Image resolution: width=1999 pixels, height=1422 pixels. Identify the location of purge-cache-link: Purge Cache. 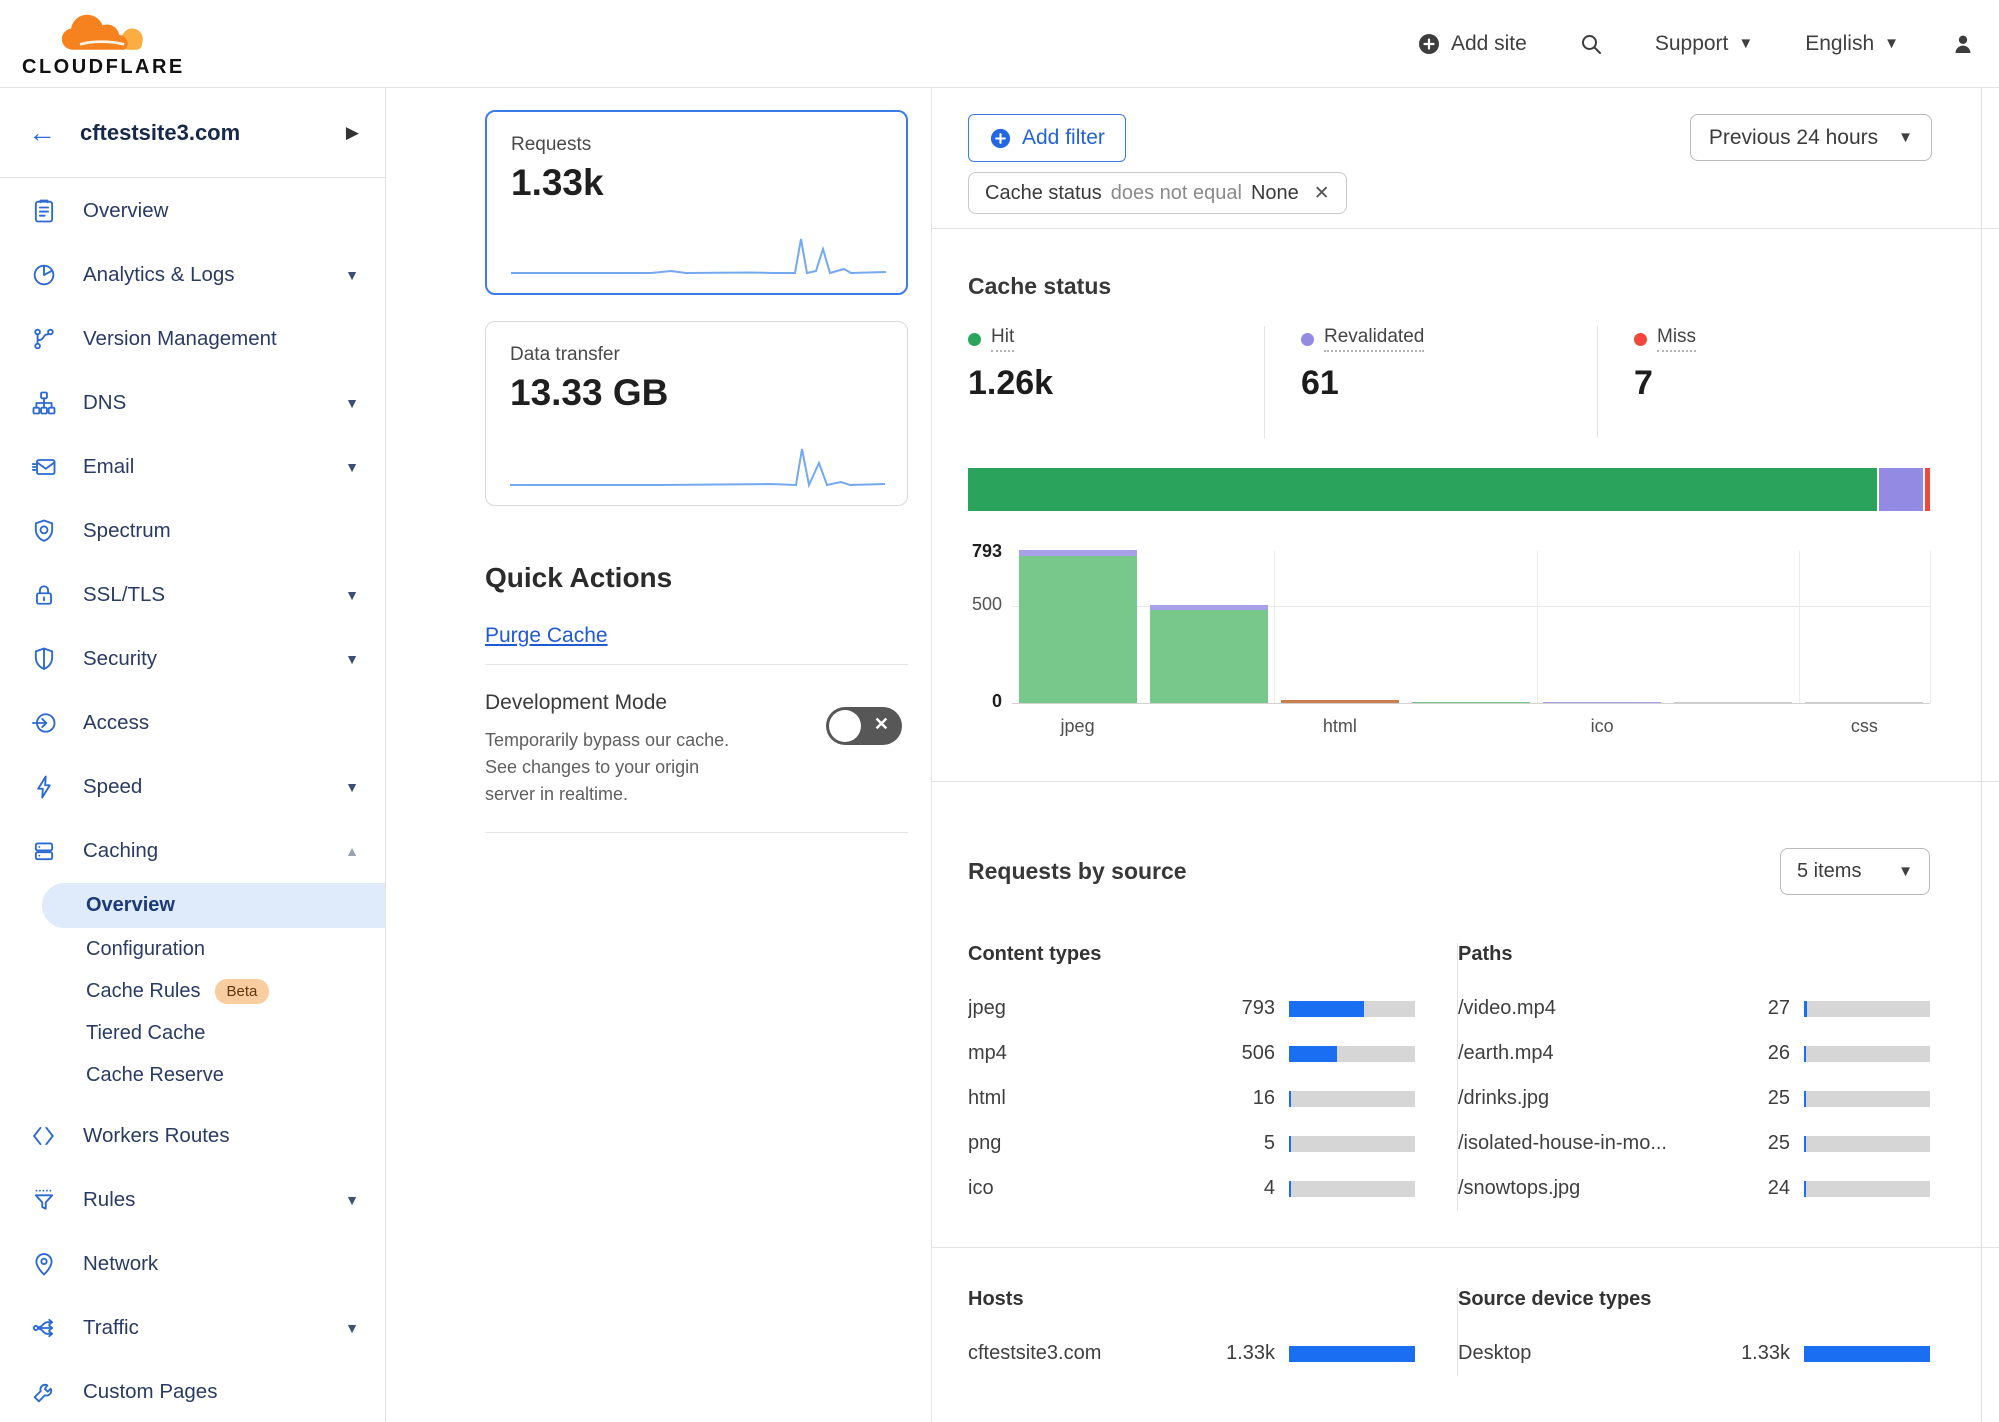
(546, 635).